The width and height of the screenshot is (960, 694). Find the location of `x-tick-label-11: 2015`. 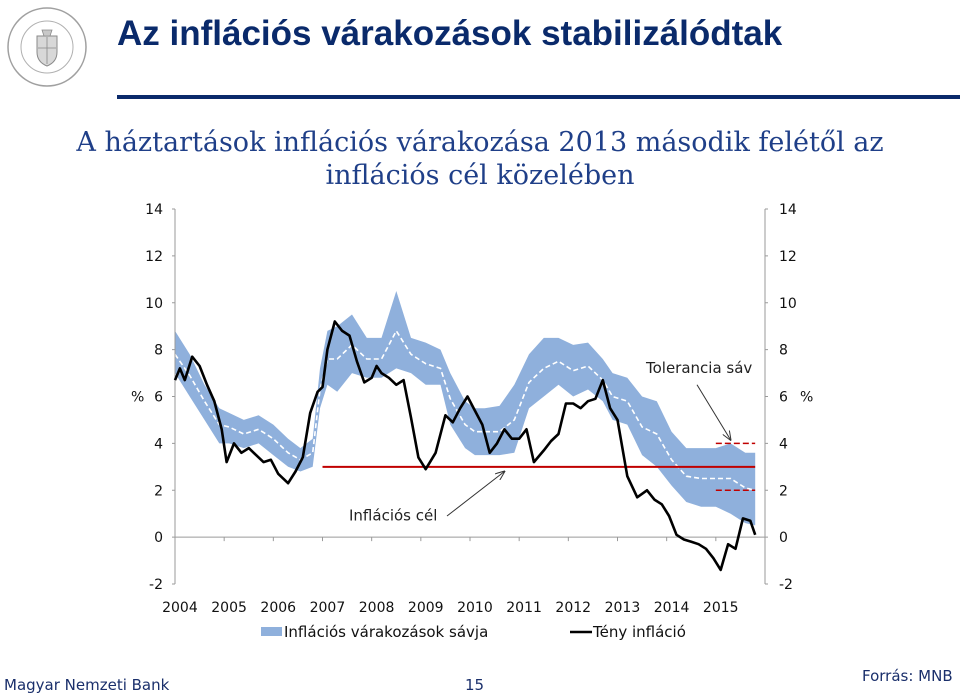

x-tick-label-11: 2015 is located at coordinates (721, 608).